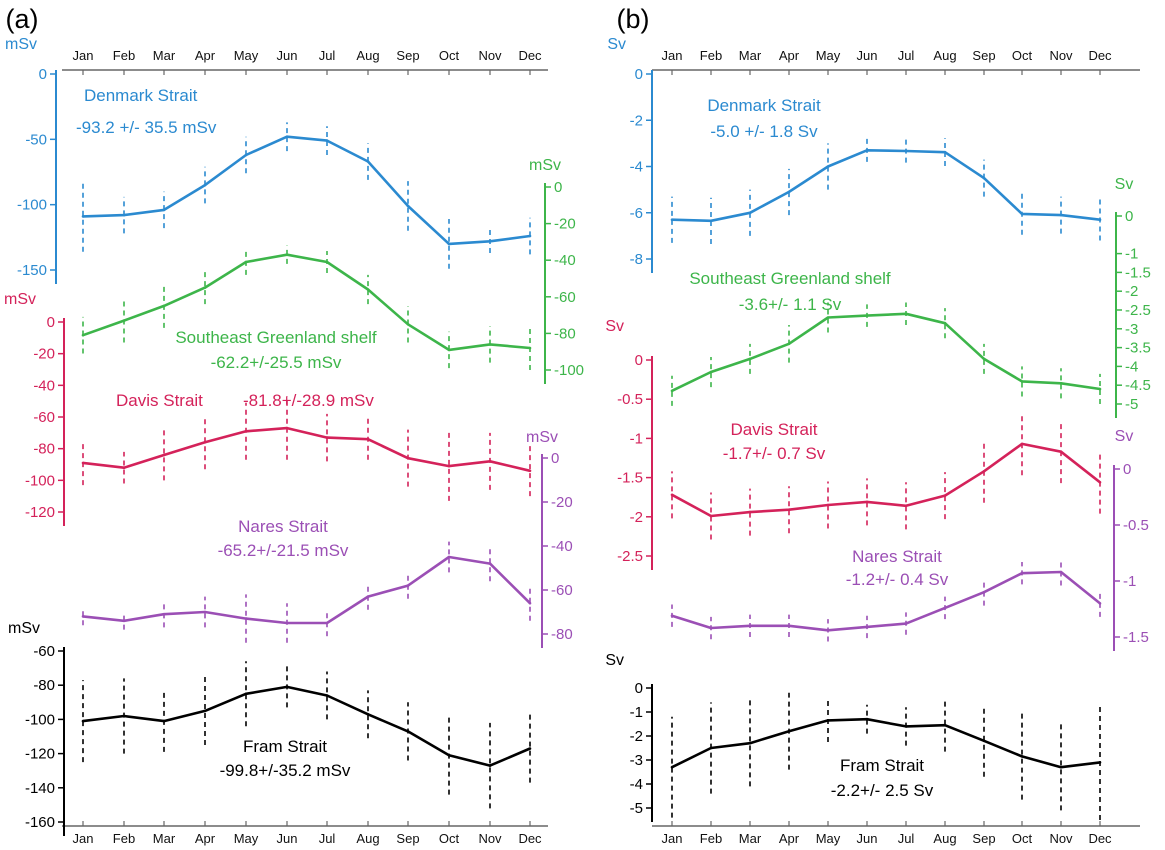 The height and width of the screenshot is (850, 1165). Describe the element at coordinates (1138, 348) in the screenshot. I see `y-tick-label: -3.5` at that location.